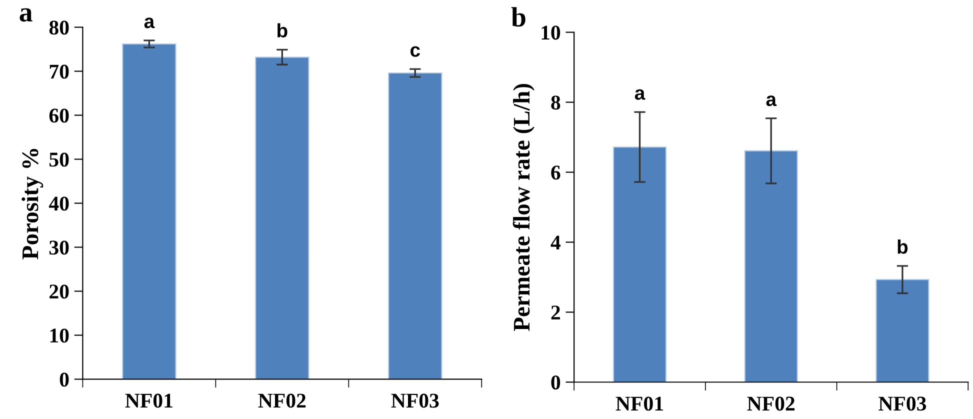 The width and height of the screenshot is (973, 419). I want to click on y-axis-title: Porosity %, so click(33, 204).